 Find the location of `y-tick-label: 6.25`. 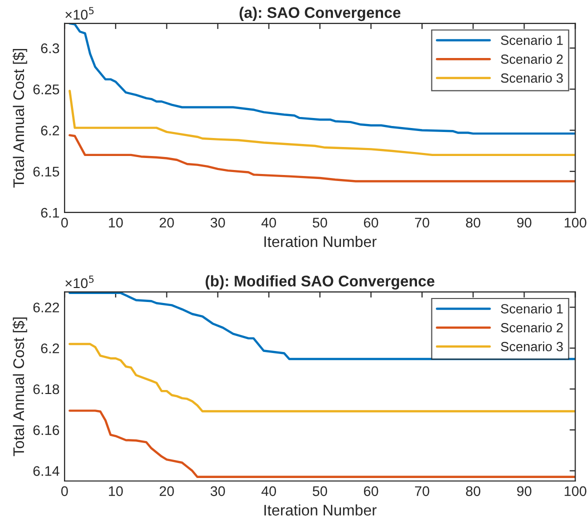

y-tick-label: 6.25 is located at coordinates (46, 89).